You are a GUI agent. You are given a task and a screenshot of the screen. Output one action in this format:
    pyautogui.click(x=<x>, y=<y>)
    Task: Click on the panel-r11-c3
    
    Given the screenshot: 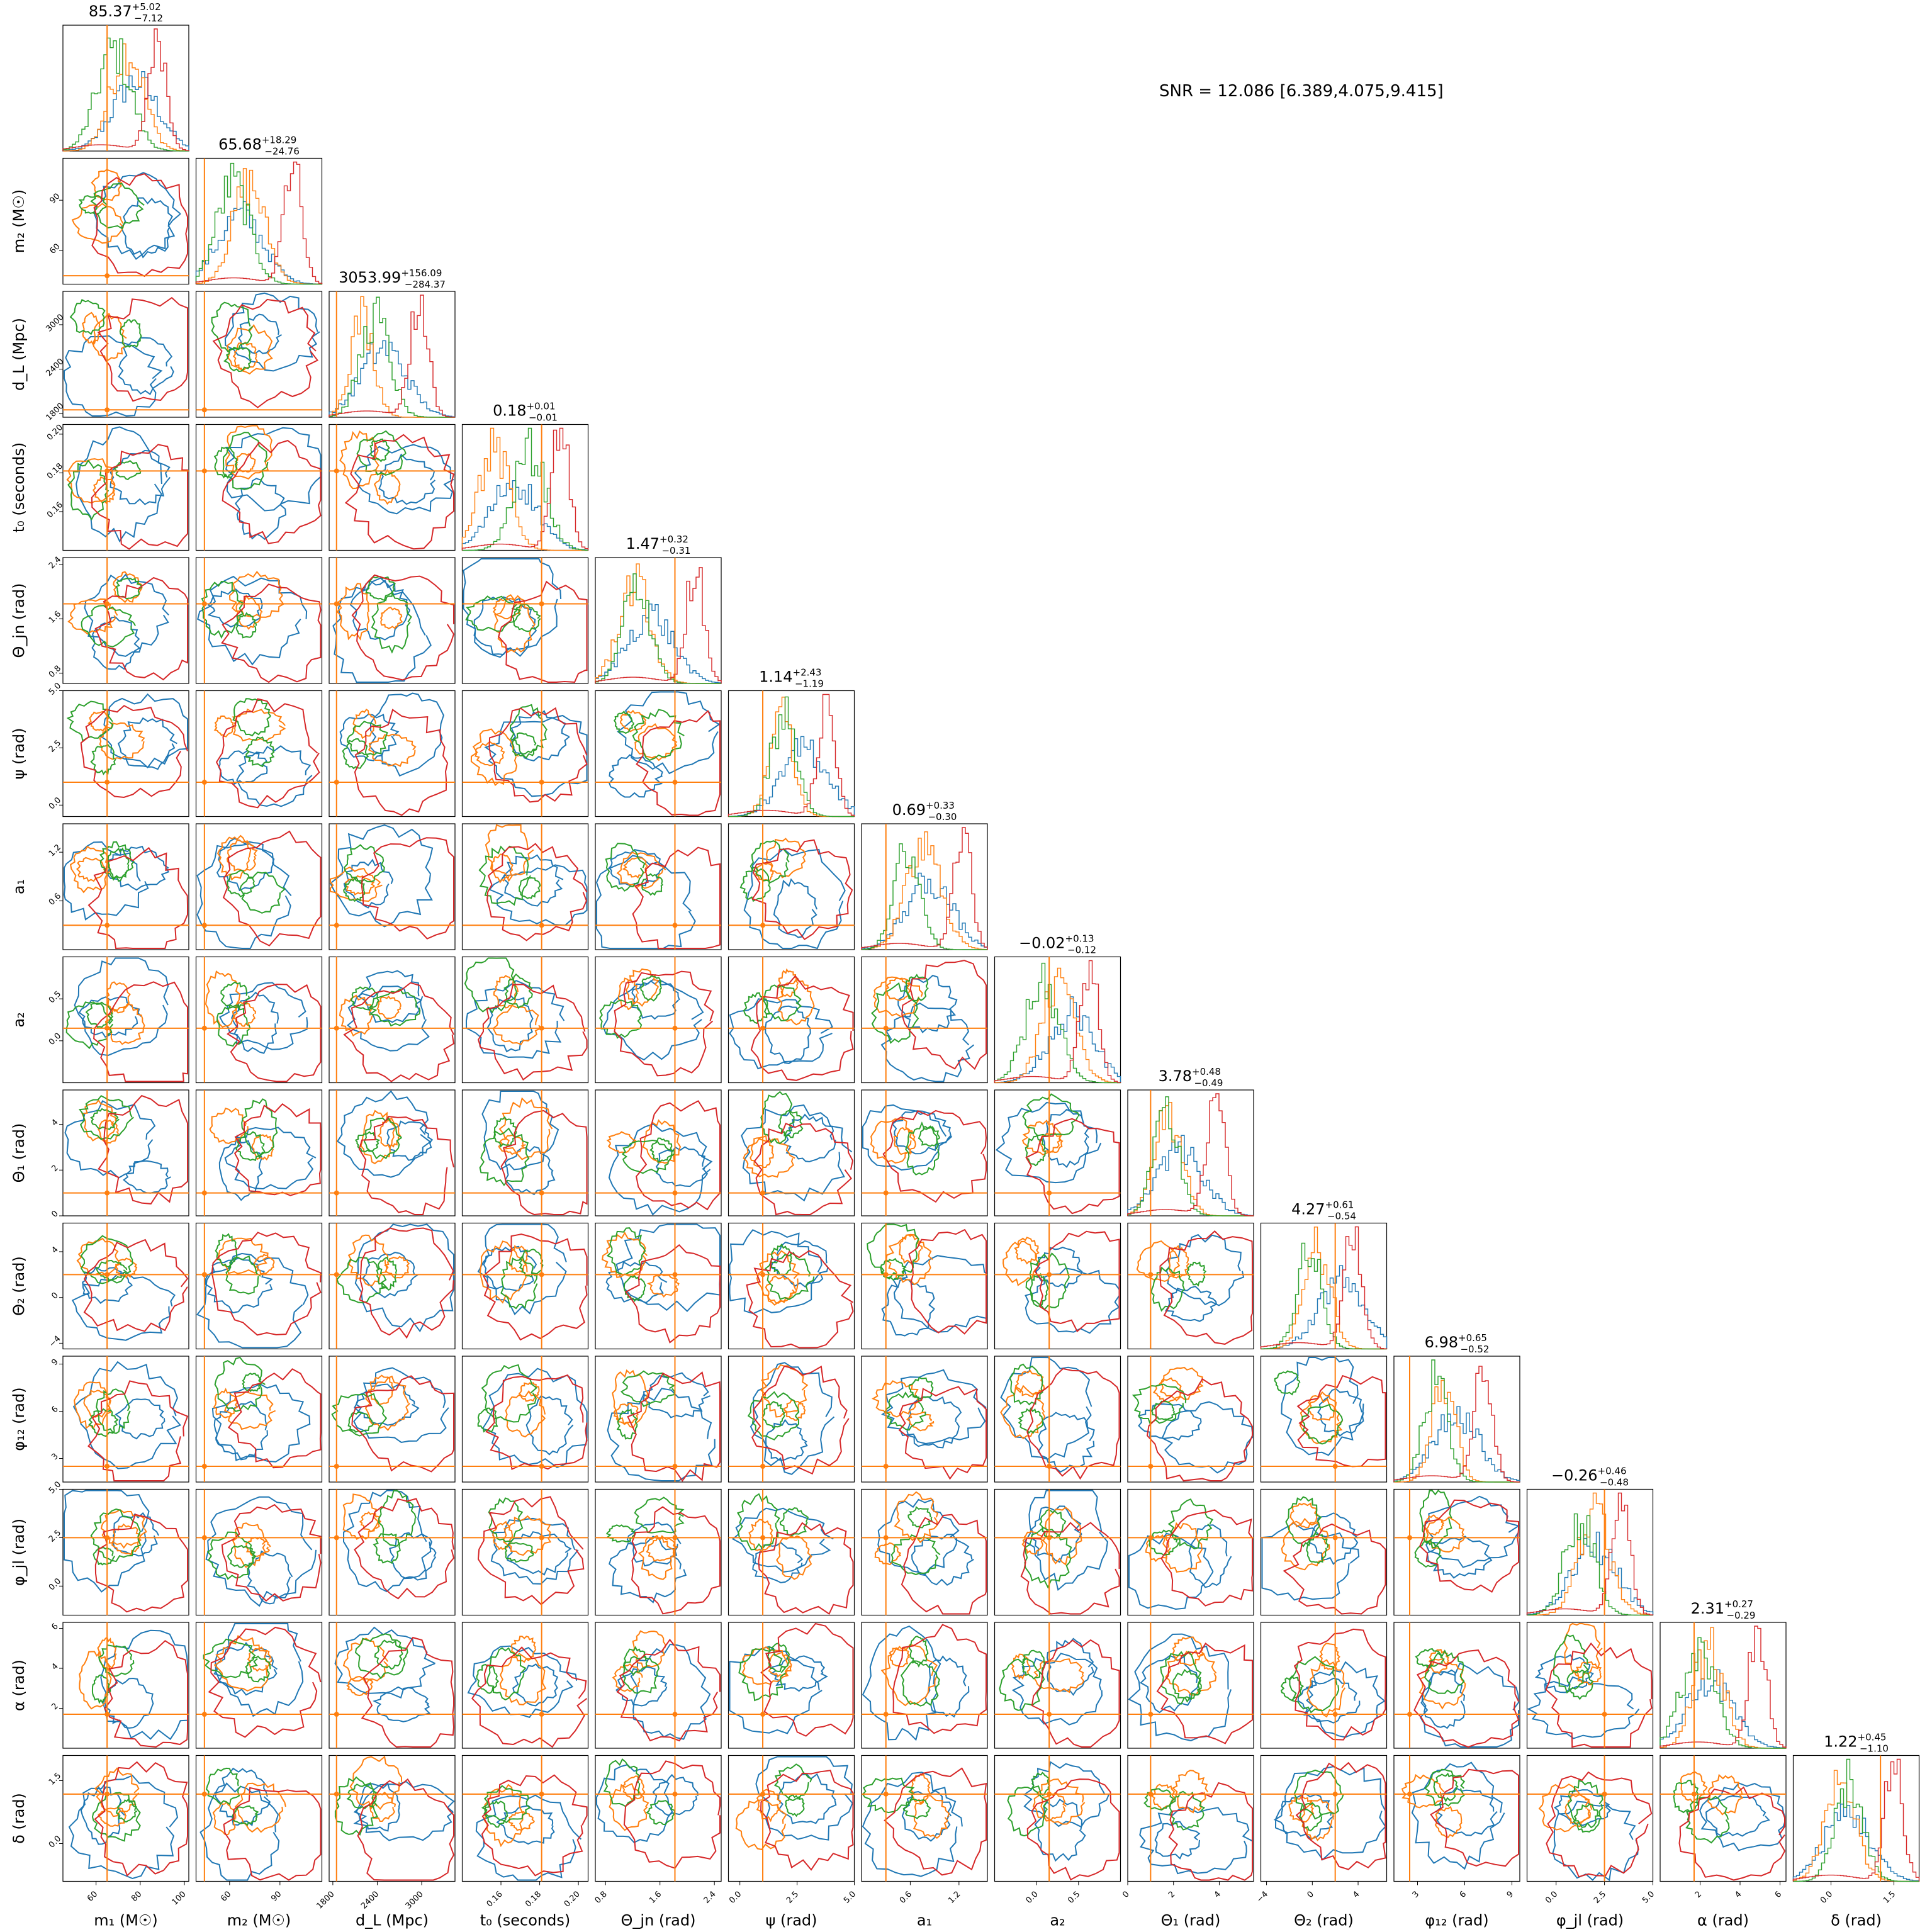 What is the action you would take?
    pyautogui.click(x=525, y=1552)
    